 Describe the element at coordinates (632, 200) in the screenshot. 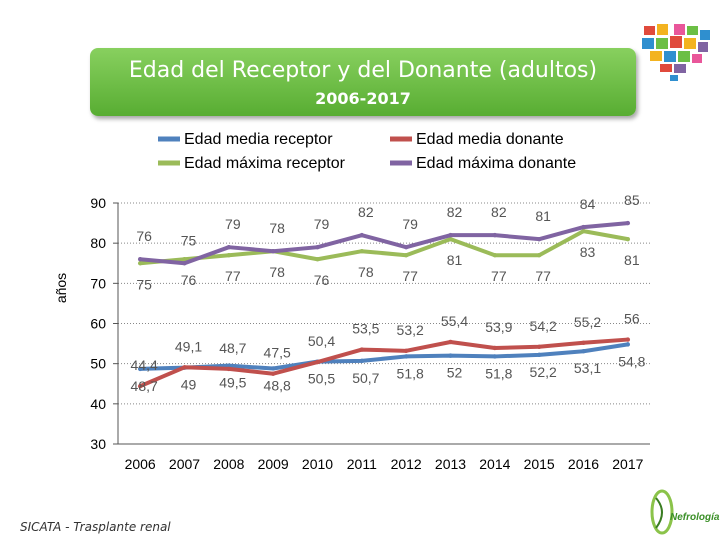

I see `data-label: 85` at that location.